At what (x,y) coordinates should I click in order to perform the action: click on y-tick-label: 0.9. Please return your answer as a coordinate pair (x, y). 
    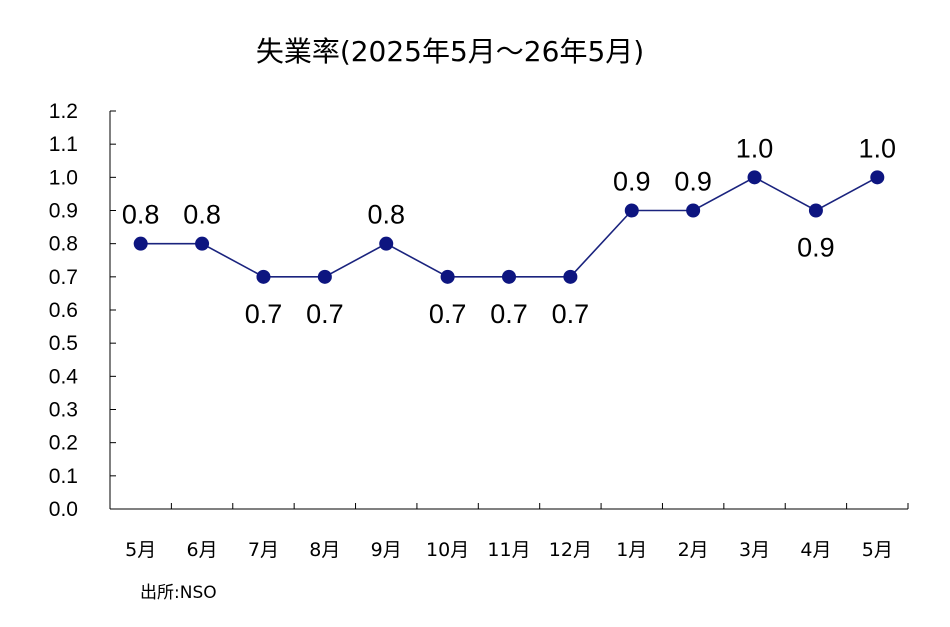
    Looking at the image, I should click on (63, 211).